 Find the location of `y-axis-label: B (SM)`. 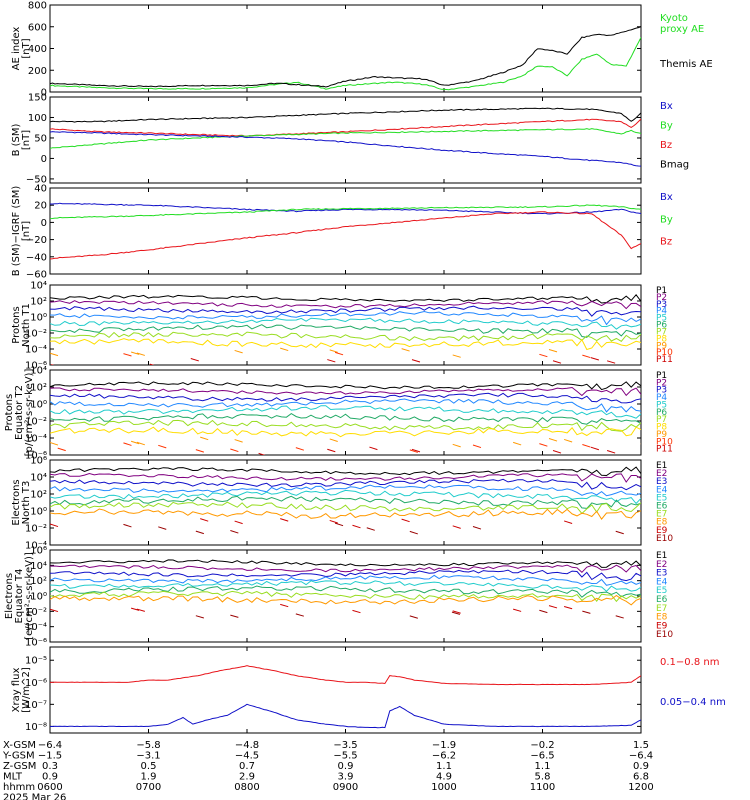

y-axis-label: B (SM) is located at coordinates (16, 139).